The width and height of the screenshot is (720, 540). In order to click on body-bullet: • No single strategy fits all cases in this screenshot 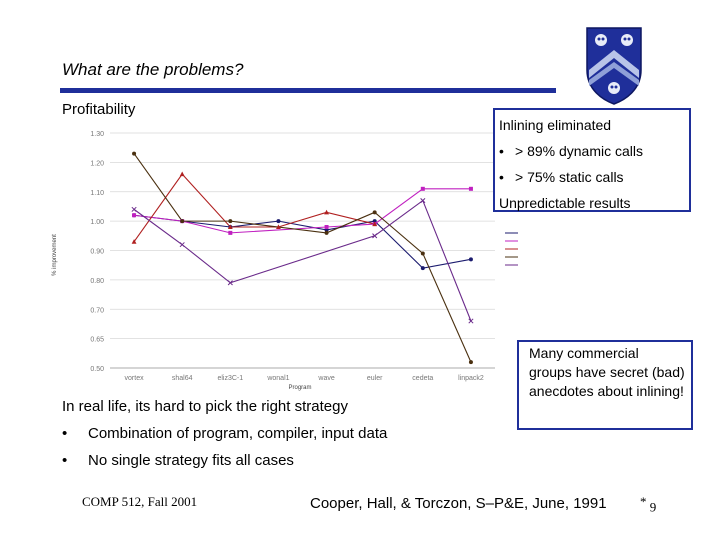, I will do `click(178, 460)`.